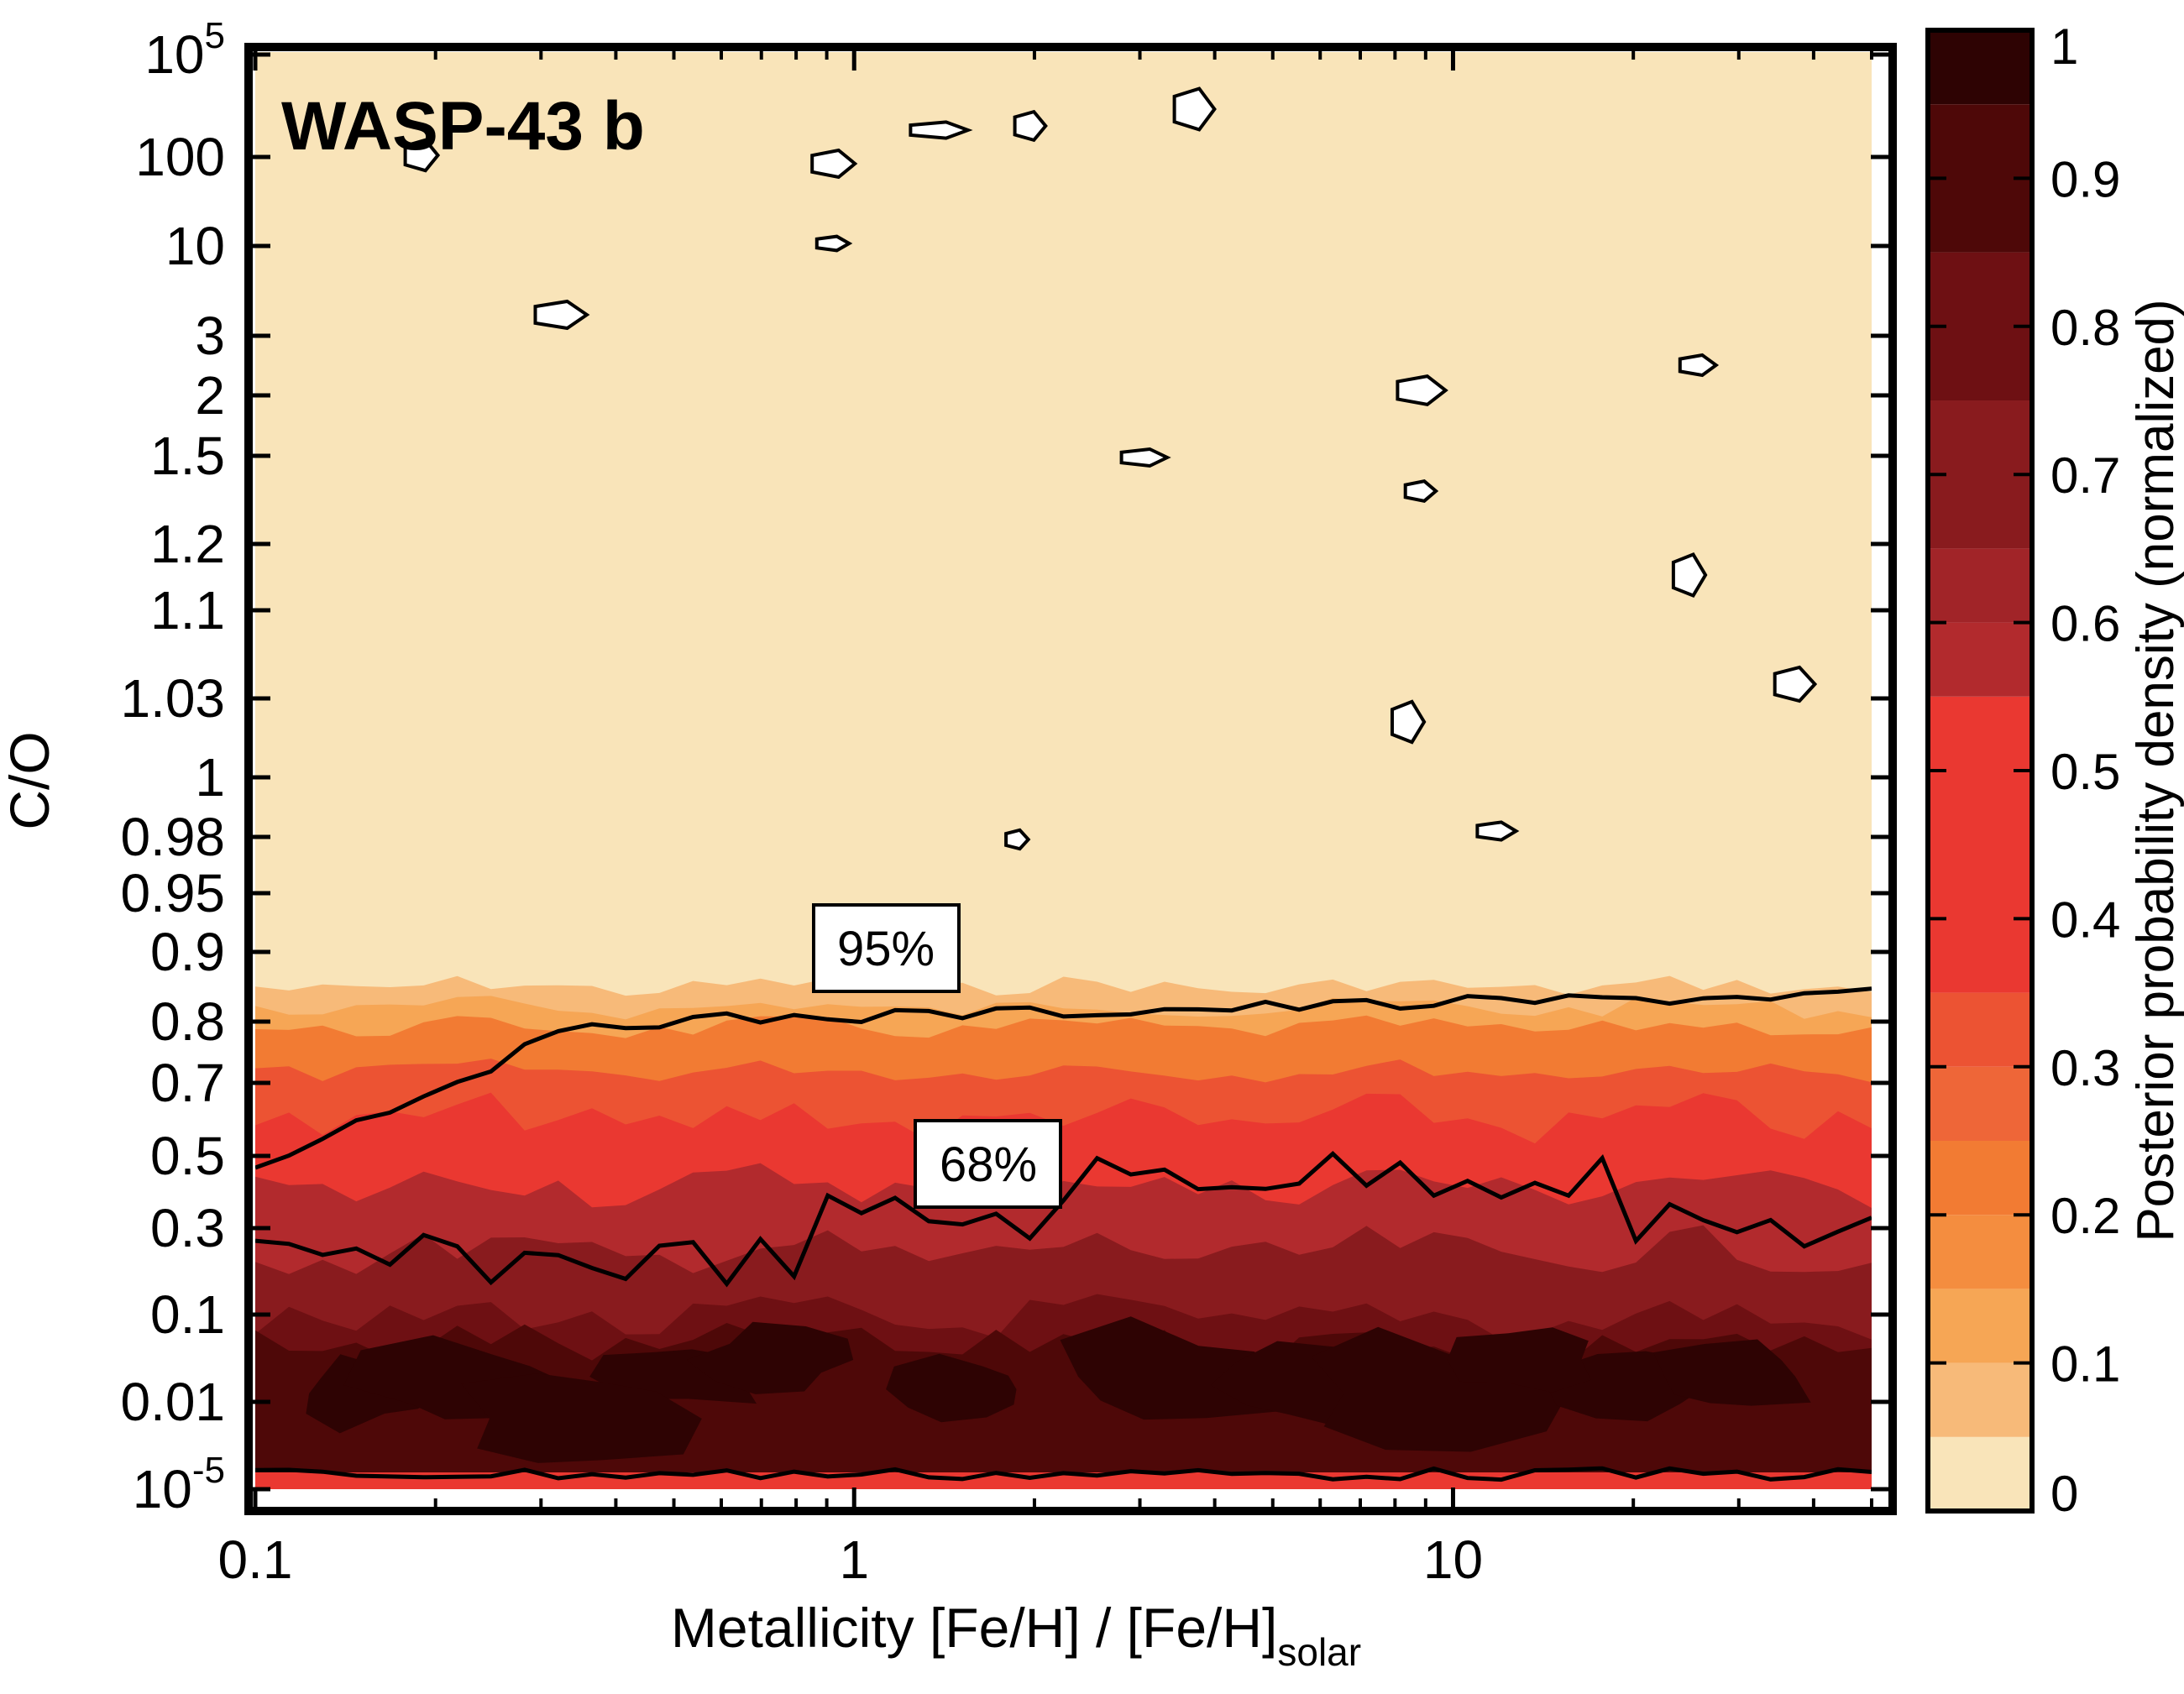 The image size is (2184, 1694). What do you see at coordinates (210, 395) in the screenshot?
I see `y-tick-label: 2` at bounding box center [210, 395].